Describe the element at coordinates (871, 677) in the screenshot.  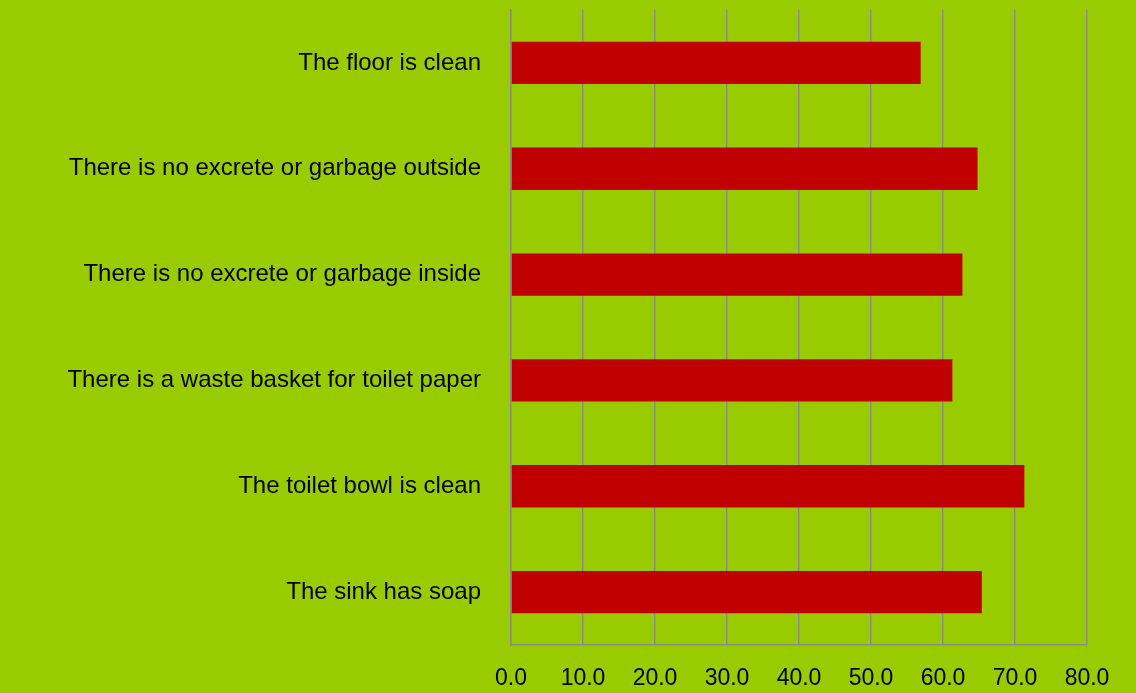
I see `x-tick-label: 50.0` at that location.